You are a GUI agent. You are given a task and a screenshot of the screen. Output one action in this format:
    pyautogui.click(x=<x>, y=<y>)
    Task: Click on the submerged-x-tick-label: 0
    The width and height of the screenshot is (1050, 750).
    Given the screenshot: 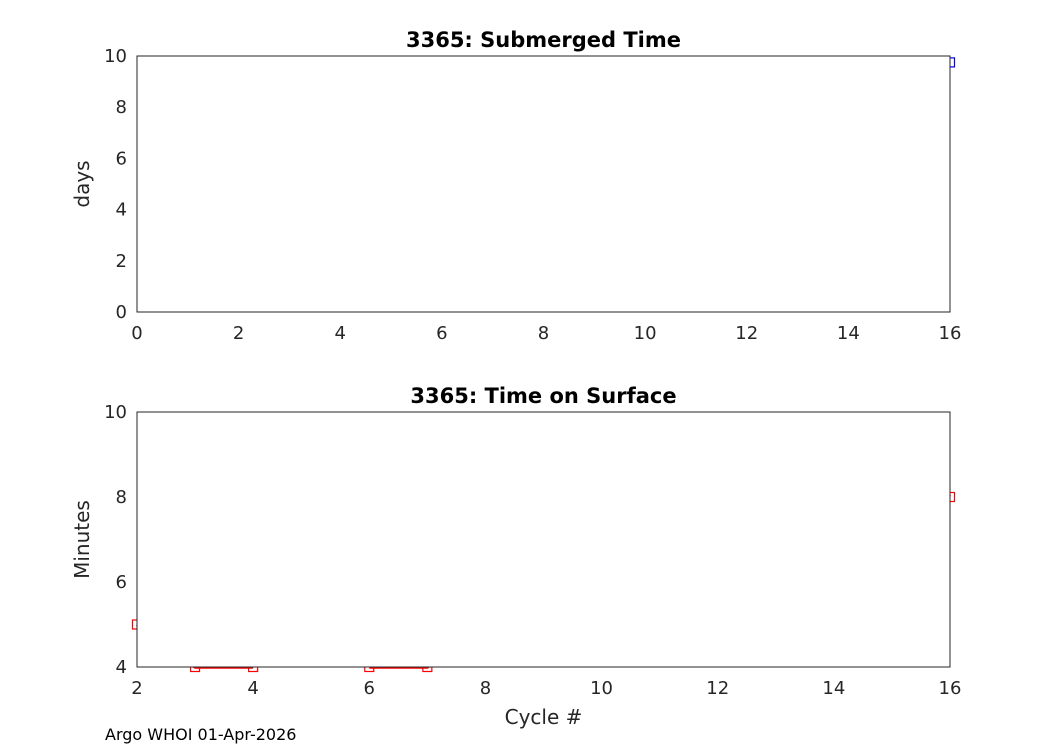 What is the action you would take?
    pyautogui.click(x=136, y=333)
    